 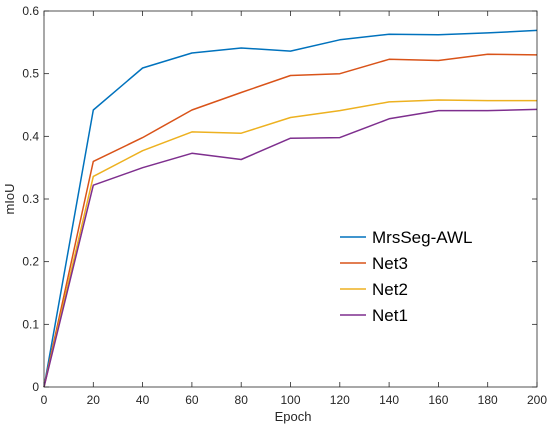 What do you see at coordinates (390, 315) in the screenshot?
I see `legend-label-net1: Net1` at bounding box center [390, 315].